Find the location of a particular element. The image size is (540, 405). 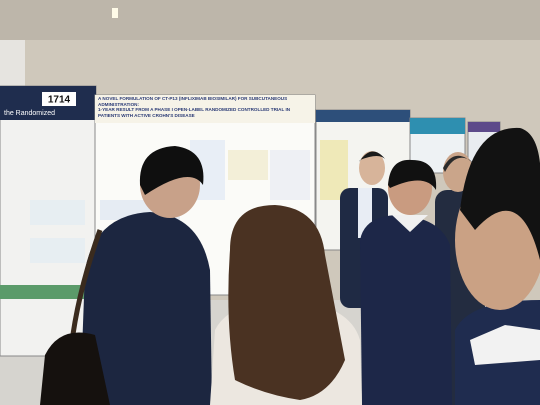

poster-number: 1714 is located at coordinates (59, 100).